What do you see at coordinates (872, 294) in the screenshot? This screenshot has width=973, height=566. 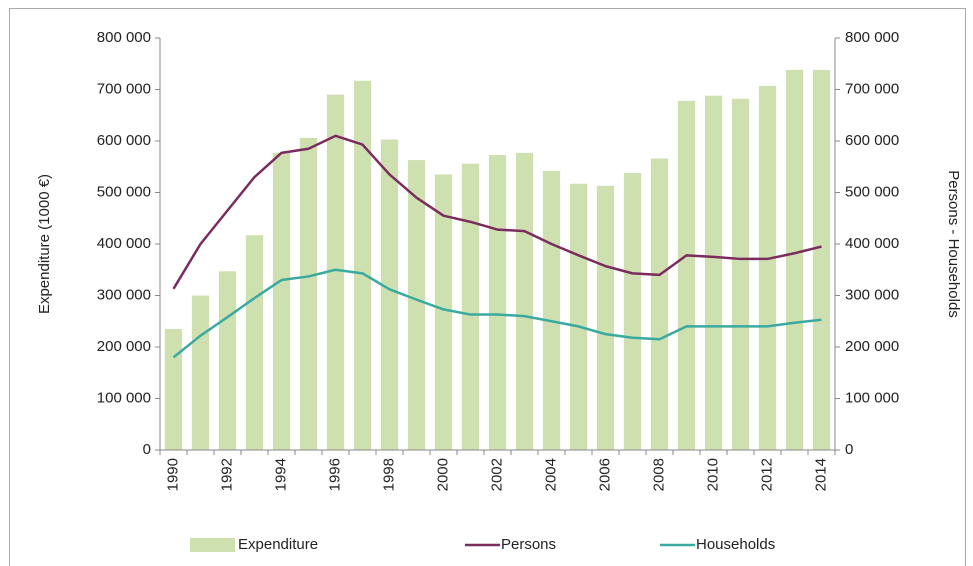 I see `y2-tick-label: 300 000` at bounding box center [872, 294].